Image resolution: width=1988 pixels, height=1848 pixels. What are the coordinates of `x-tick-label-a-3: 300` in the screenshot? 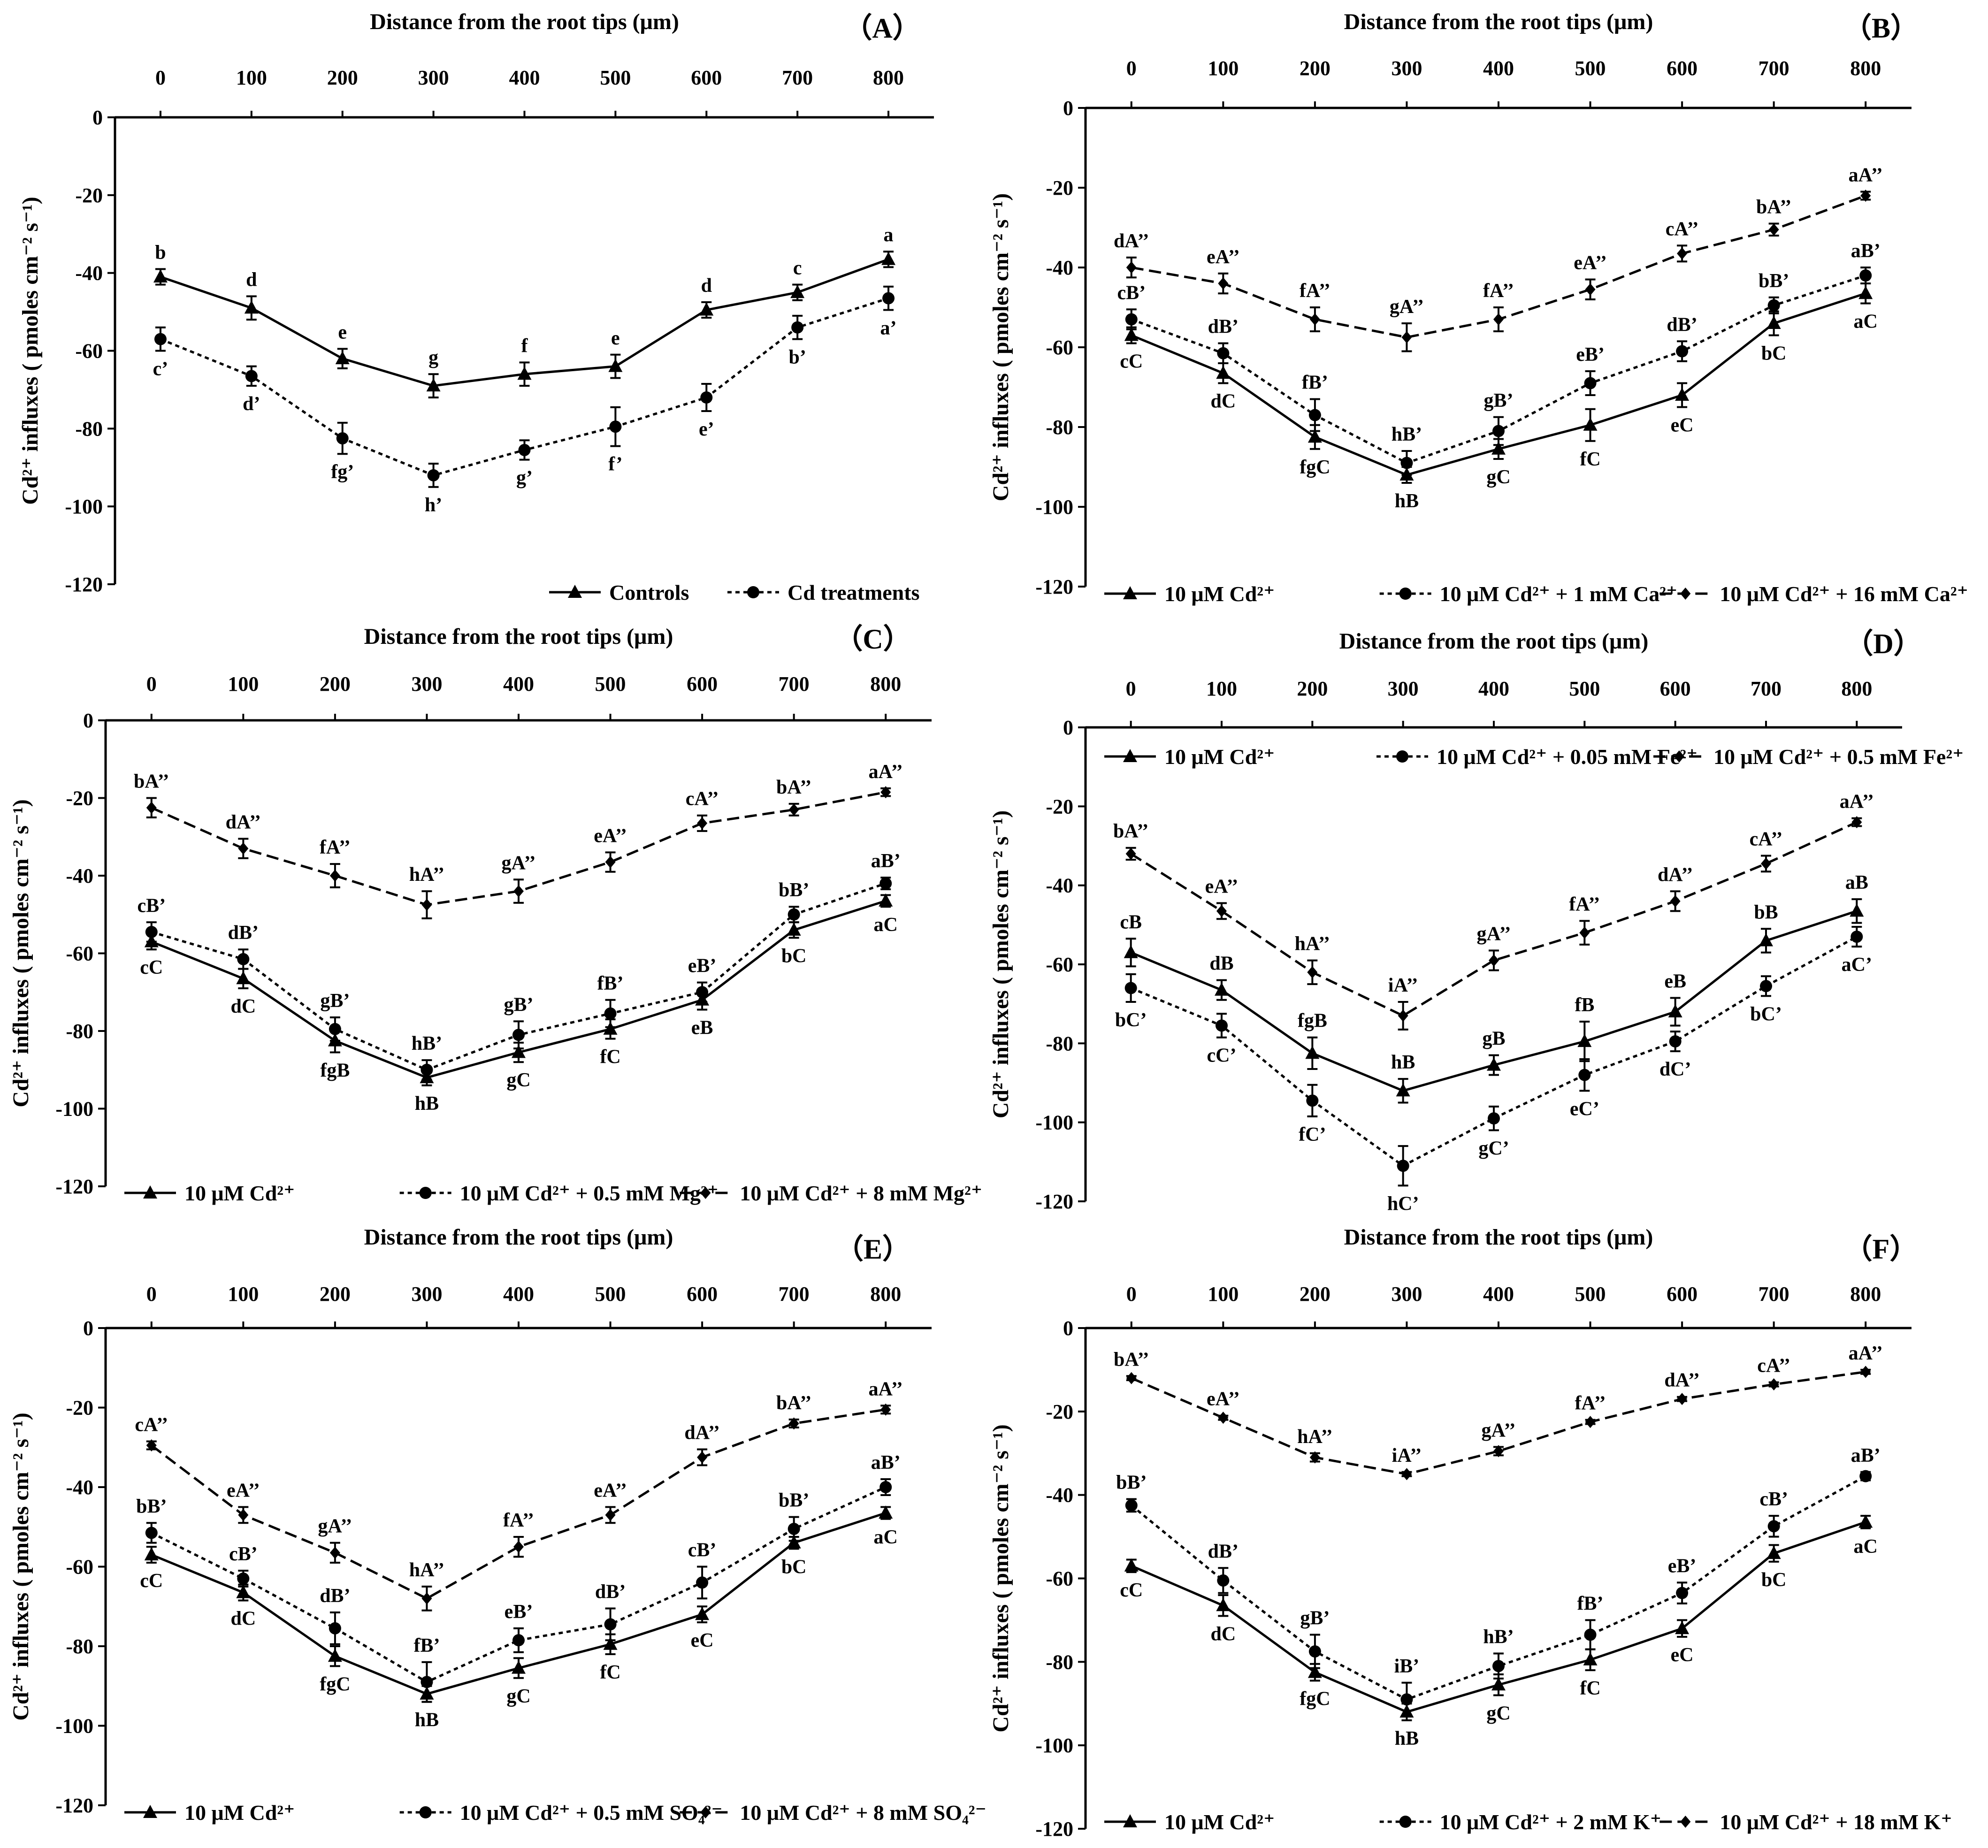 It's located at (434, 77).